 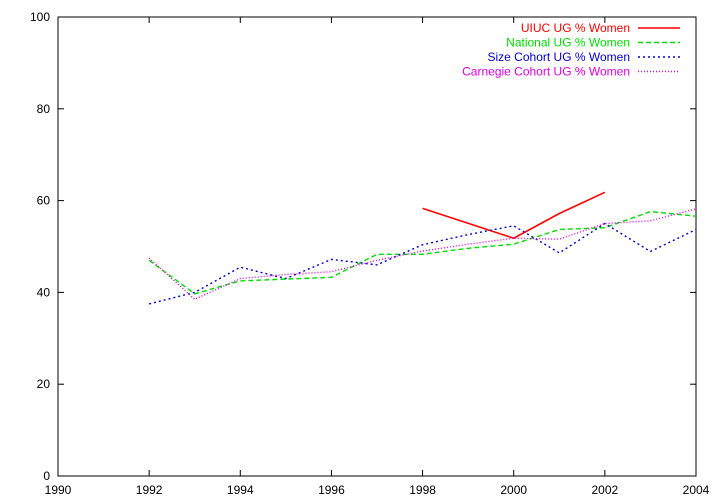 I want to click on x-tick-label: 2000, so click(x=513, y=490).